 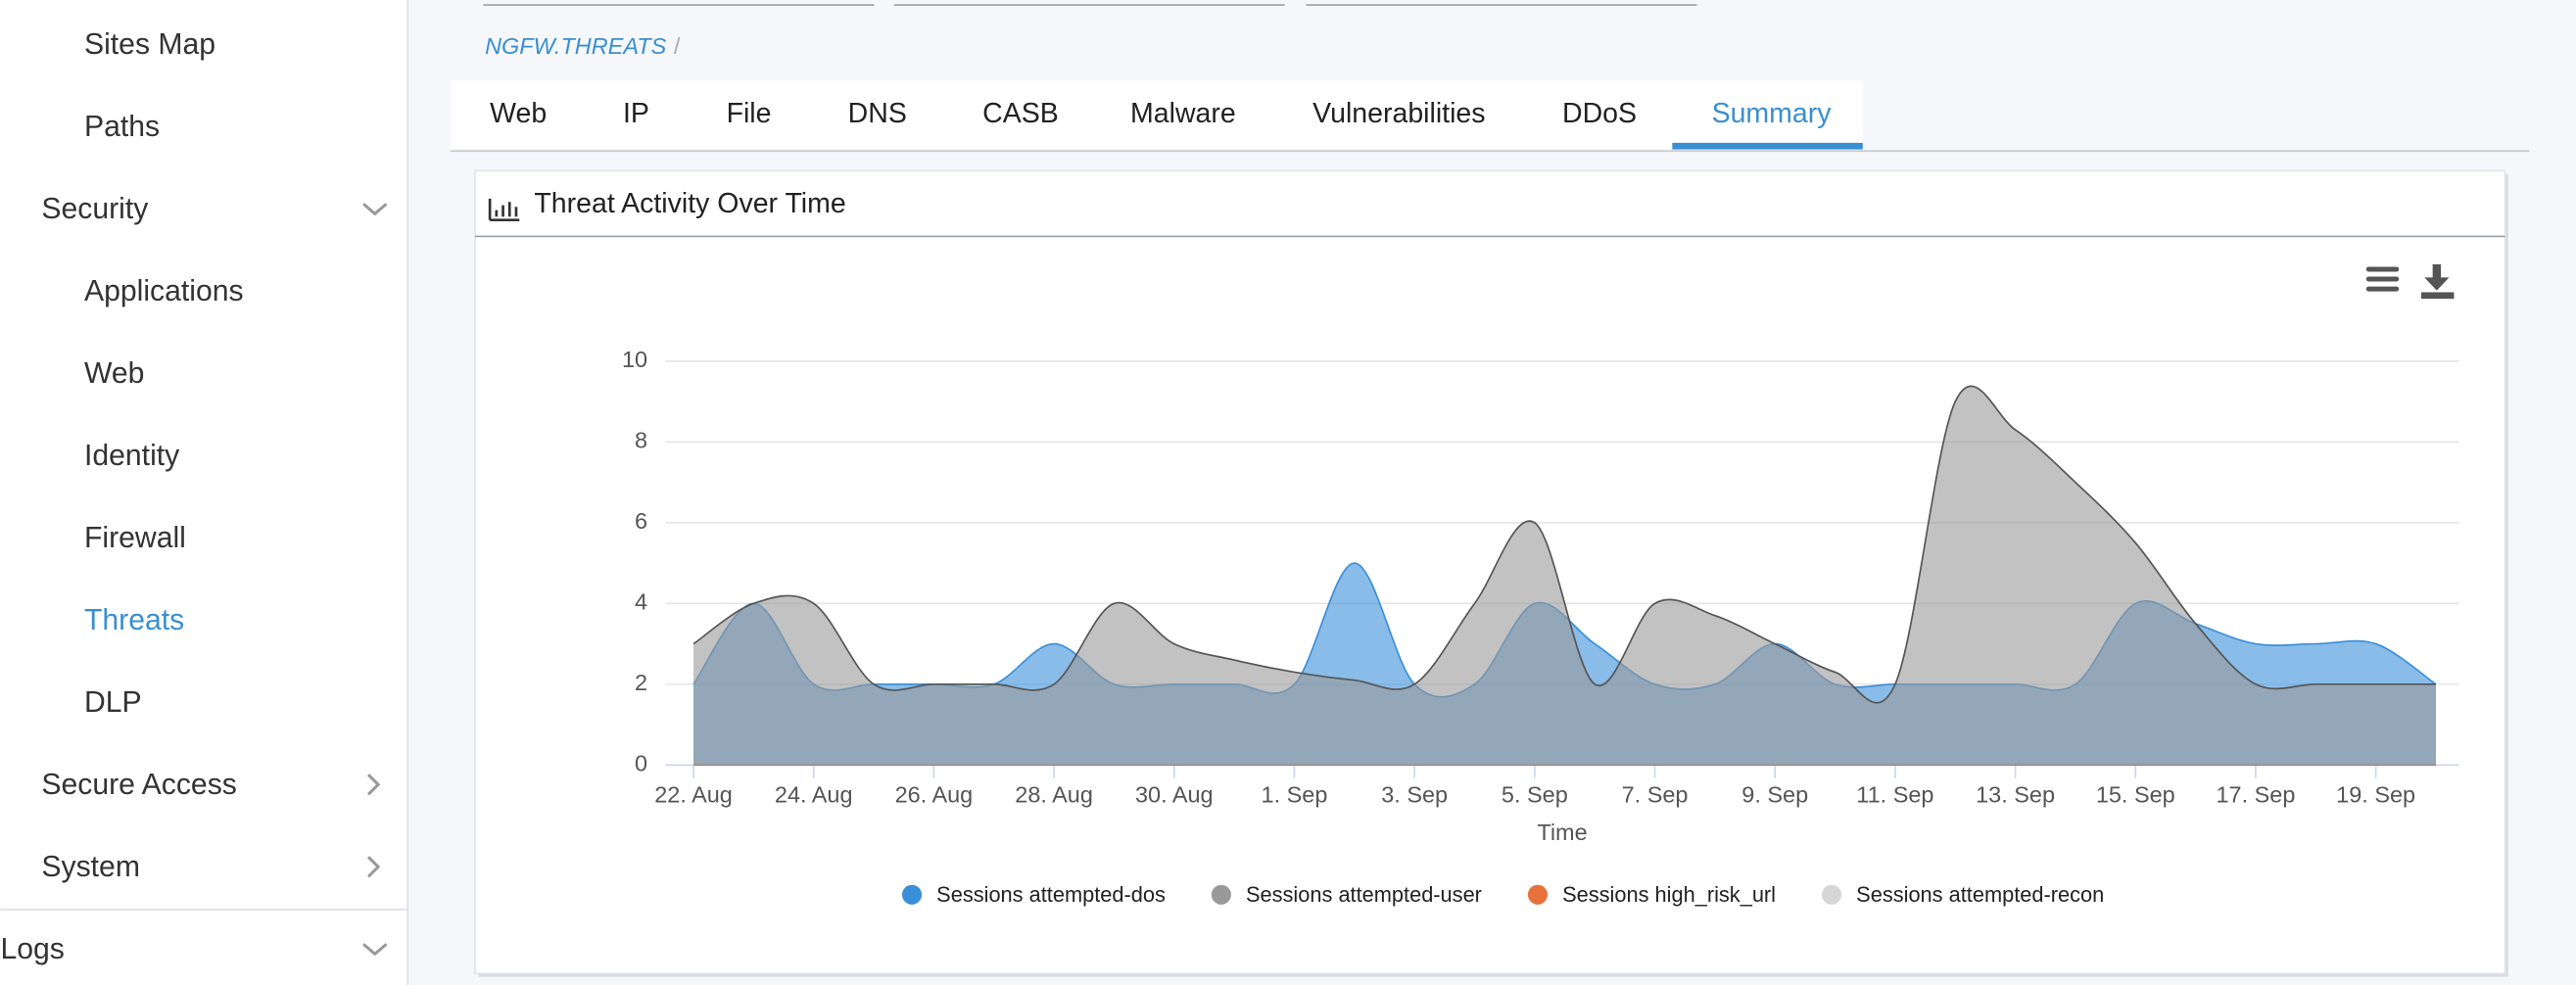 What do you see at coordinates (164, 291) in the screenshot?
I see `sidebar-item: Applications` at bounding box center [164, 291].